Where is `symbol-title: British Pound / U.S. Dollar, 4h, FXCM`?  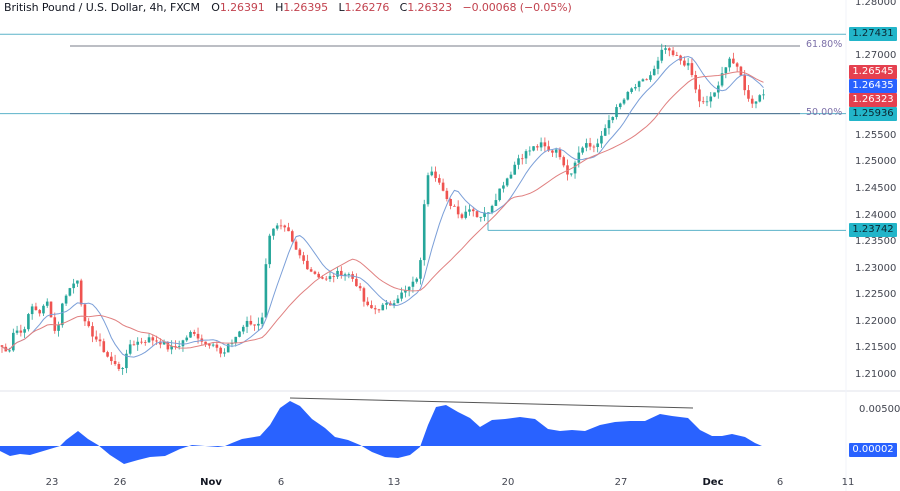
symbol-title: British Pound / U.S. Dollar, 4h, FXCM is located at coordinates (102, 7).